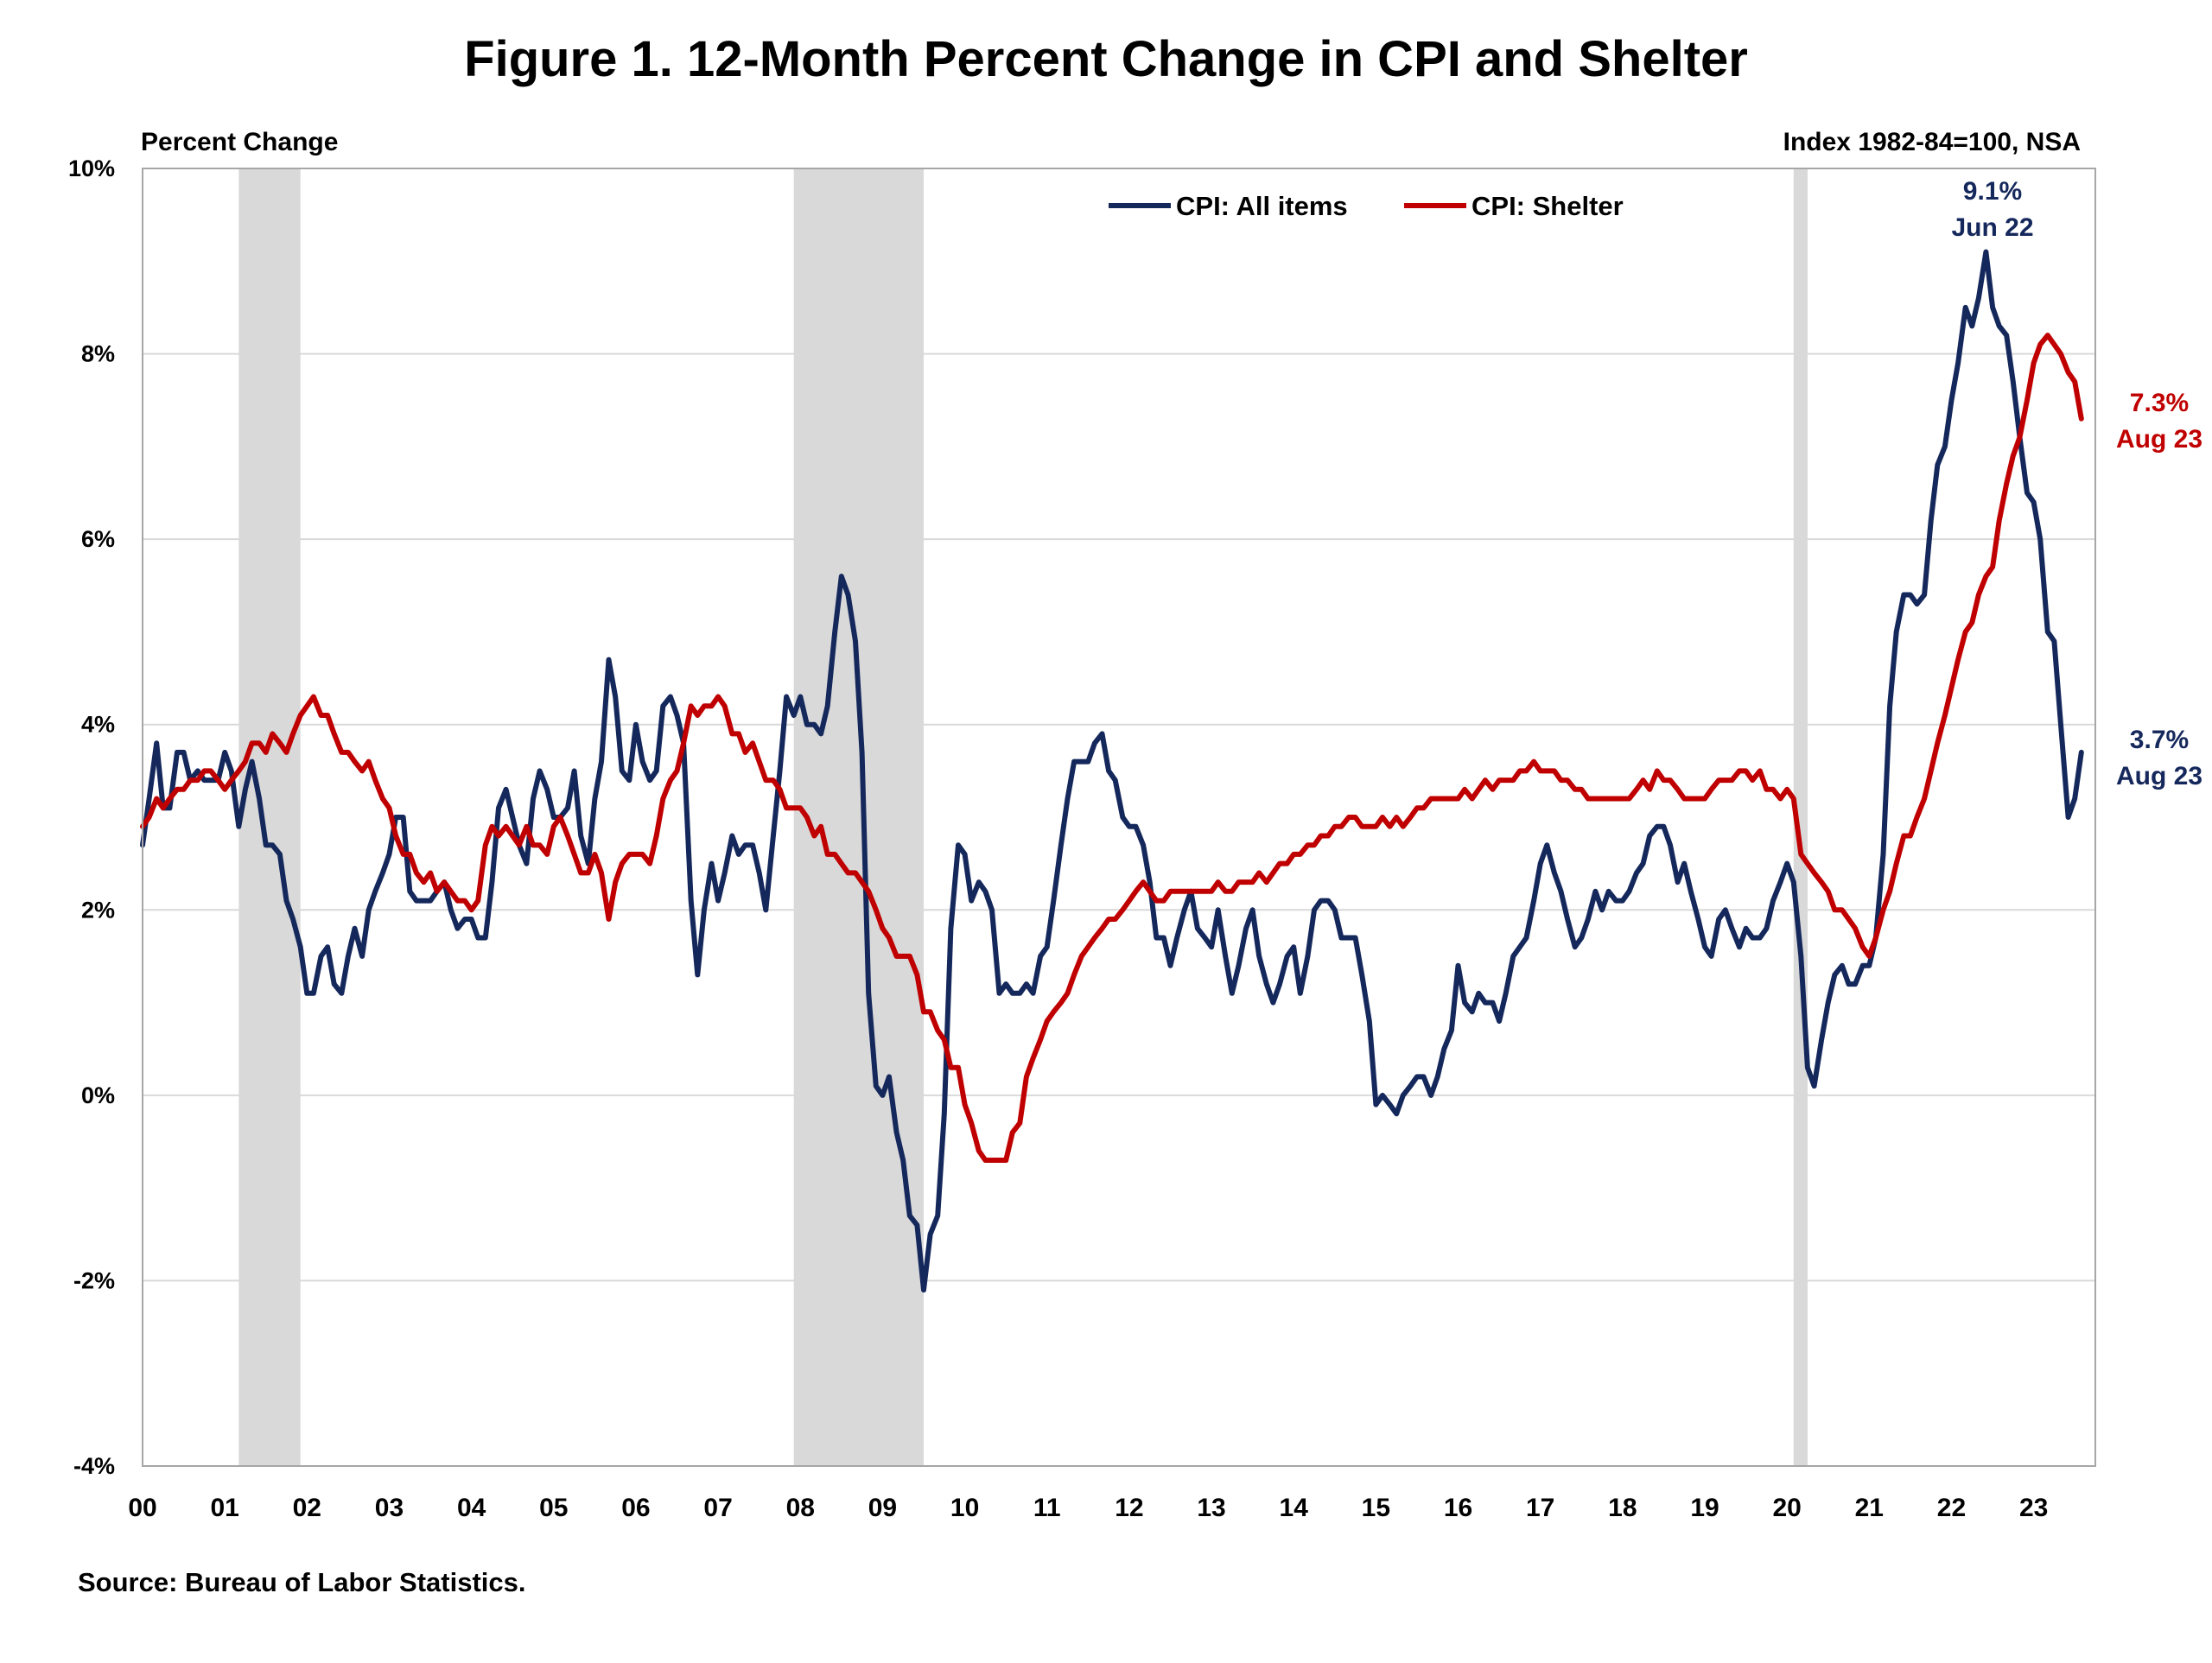 The width and height of the screenshot is (2212, 1663). Describe the element at coordinates (2159, 776) in the screenshot. I see `annotation-cpi-latest-date: Aug 23` at that location.